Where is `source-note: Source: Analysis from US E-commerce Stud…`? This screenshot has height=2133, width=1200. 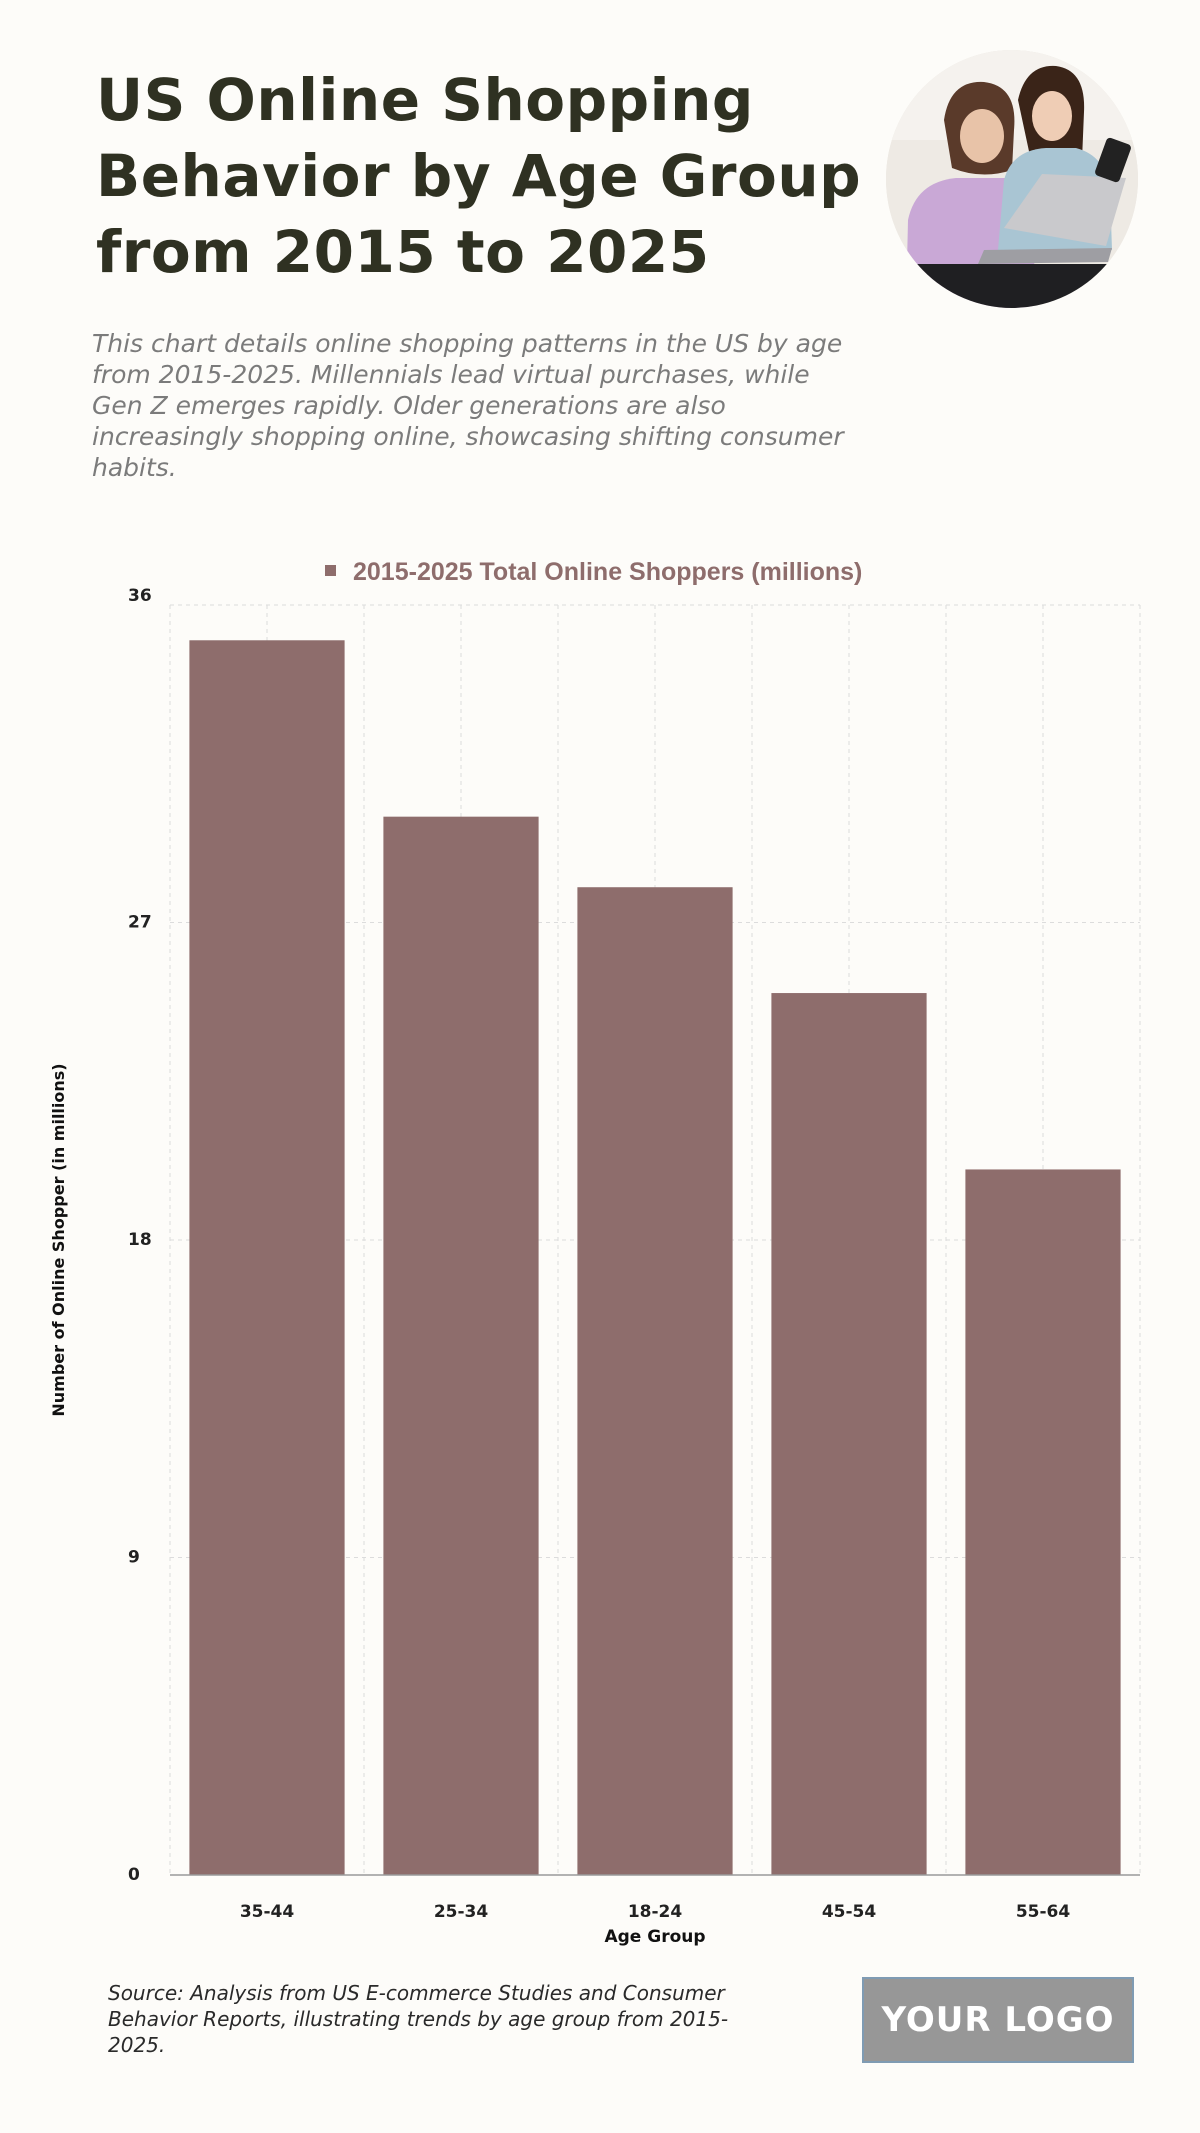 source-note: Source: Analysis from US E-commerce Stud… is located at coordinates (418, 2019).